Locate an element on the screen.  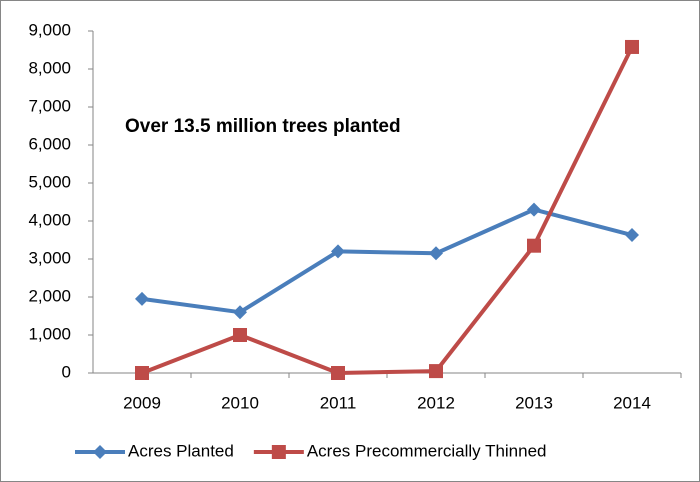
x-tick-label: 2011 is located at coordinates (338, 402).